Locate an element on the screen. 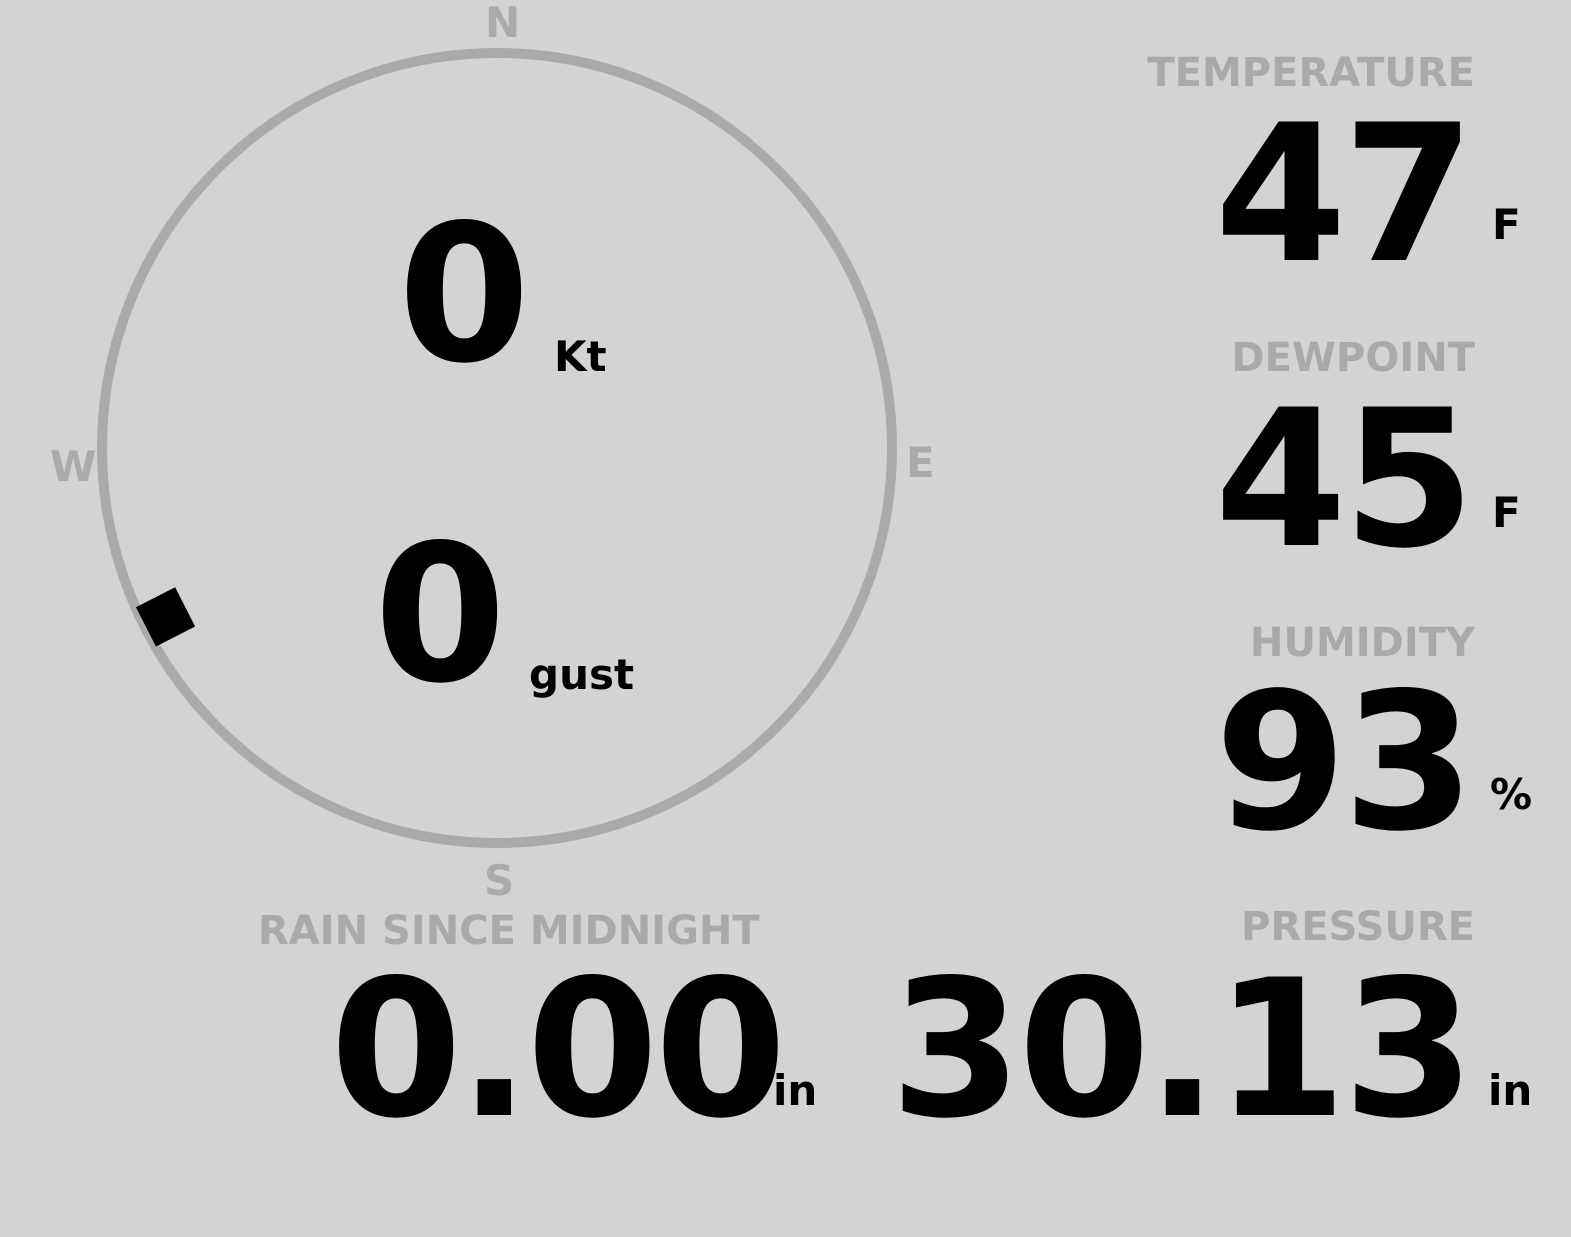 This screenshot has height=1237, width=1571. compass-west-label: W is located at coordinates (73, 466).